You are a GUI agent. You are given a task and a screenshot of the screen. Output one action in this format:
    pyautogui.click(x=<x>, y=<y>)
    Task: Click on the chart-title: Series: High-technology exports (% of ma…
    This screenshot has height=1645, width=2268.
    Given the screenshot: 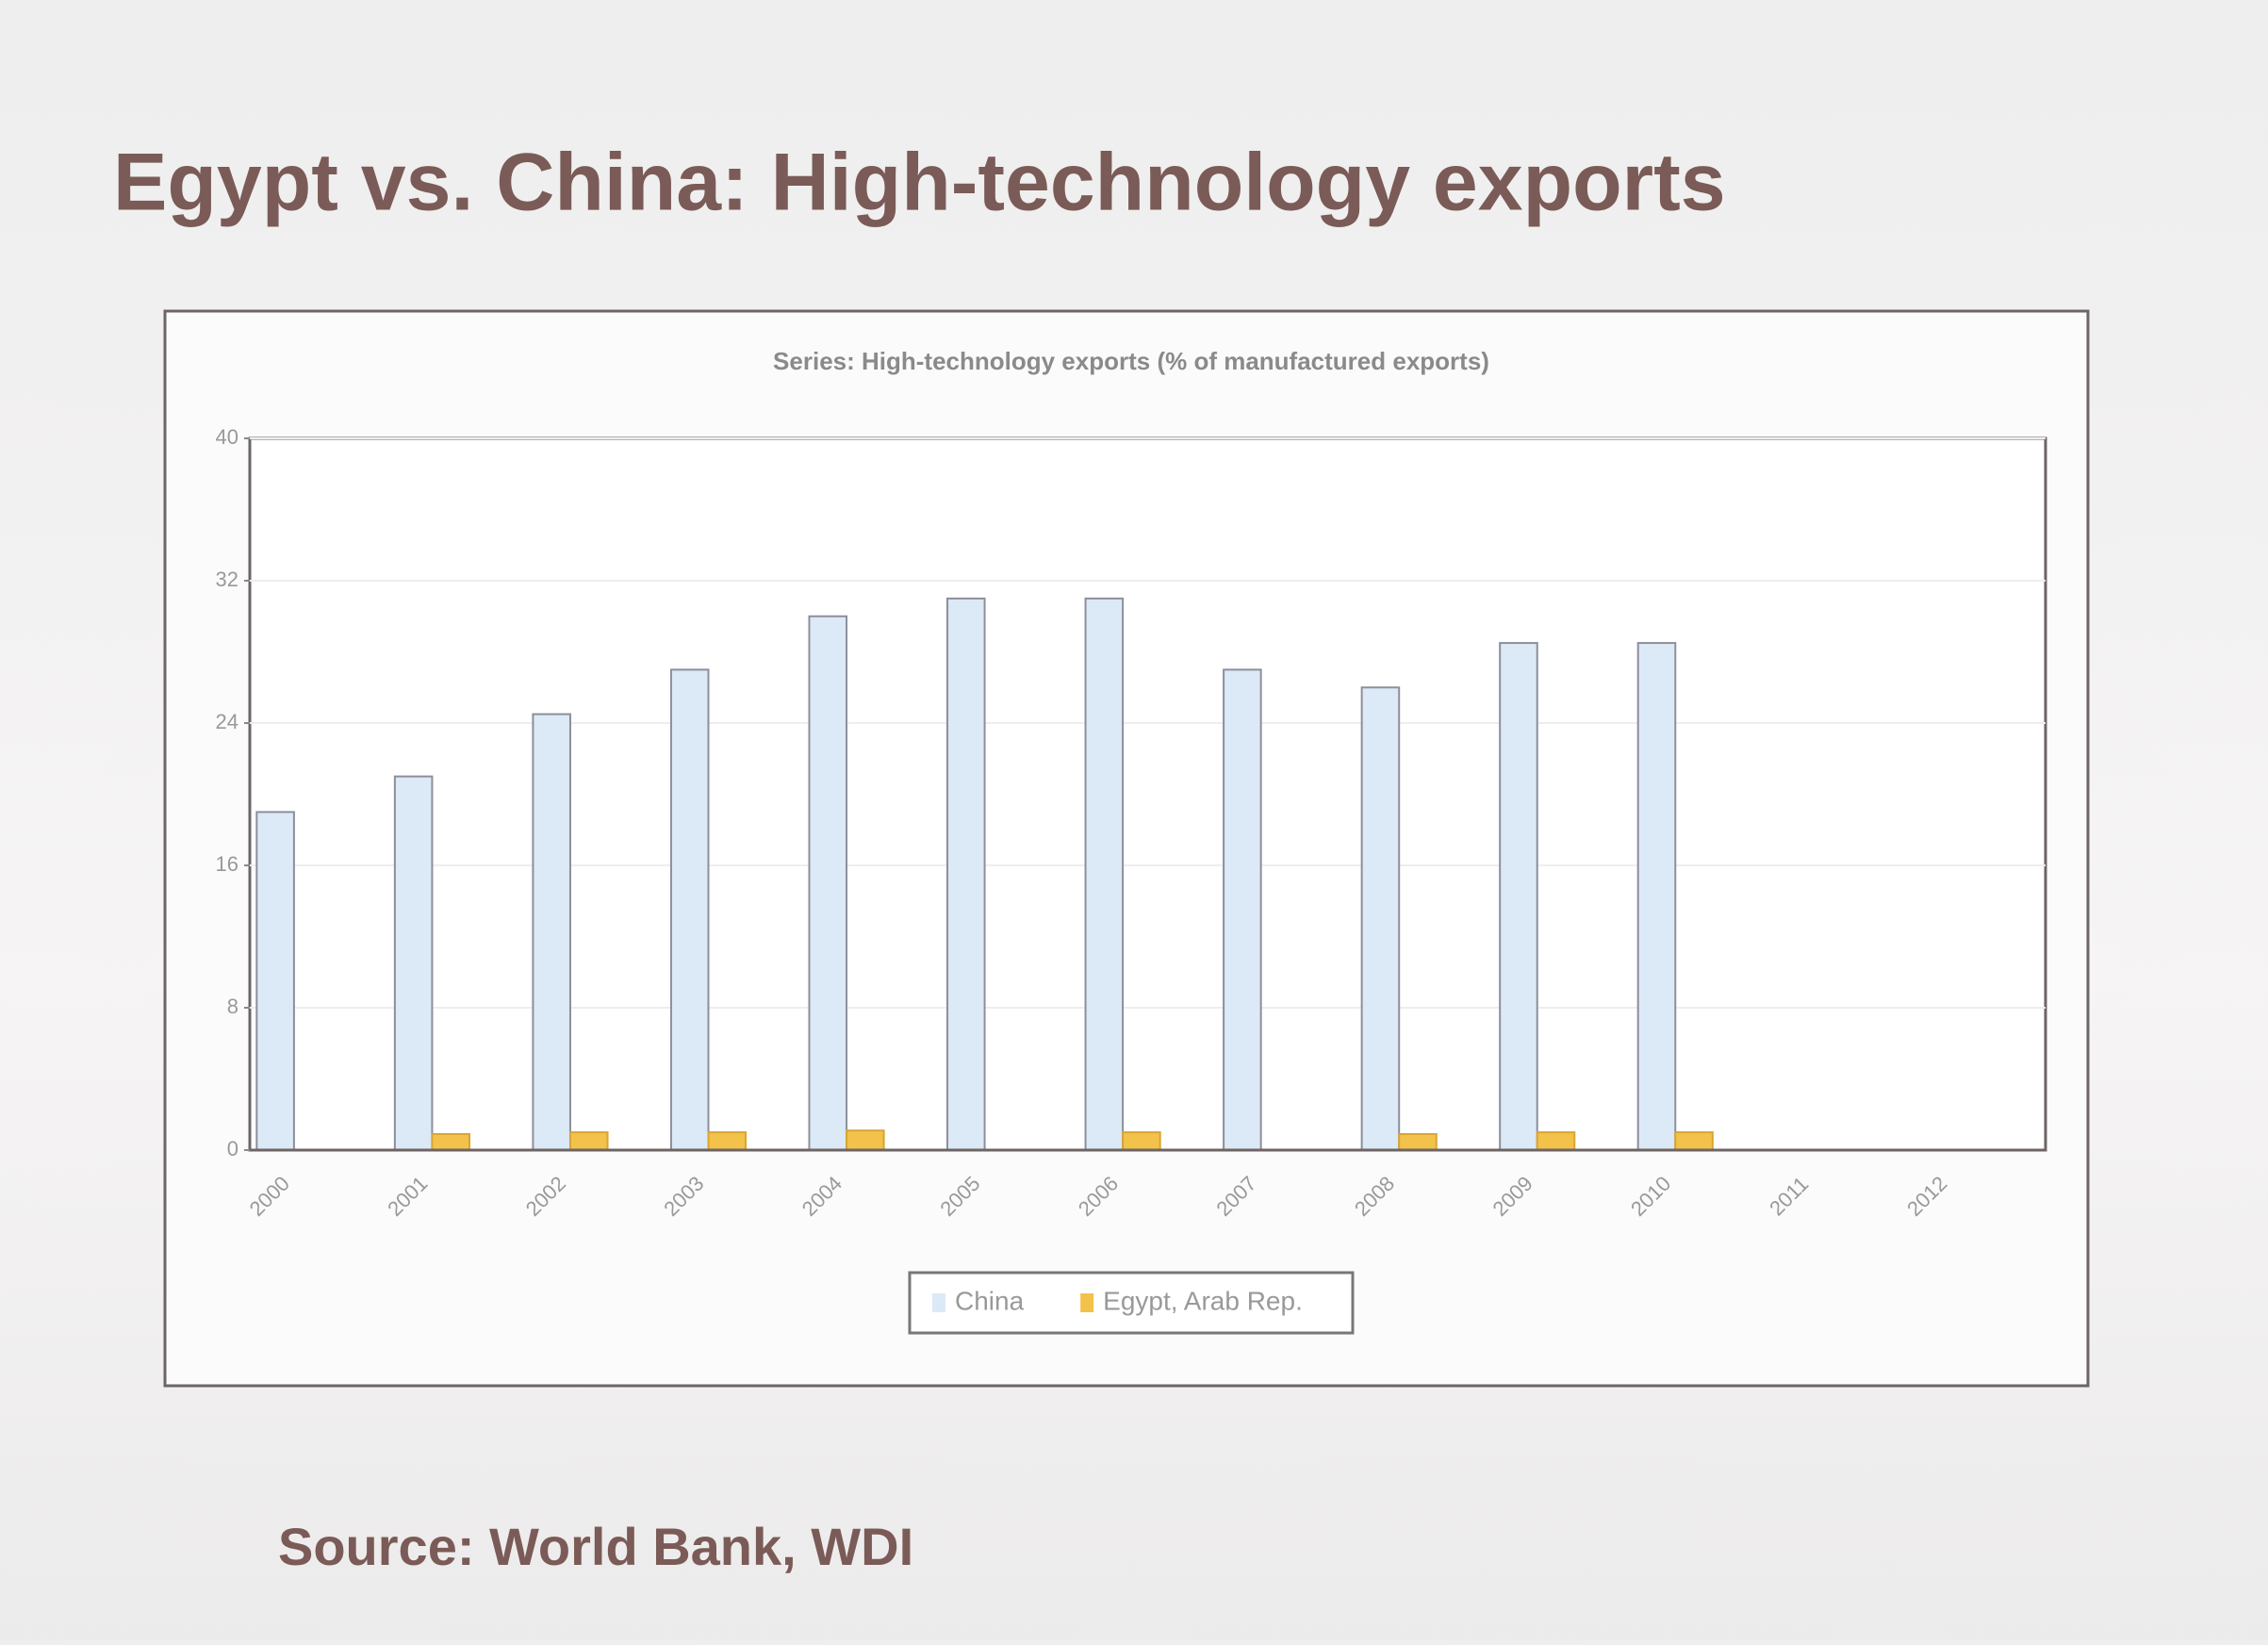 What is the action you would take?
    pyautogui.click(x=1131, y=361)
    